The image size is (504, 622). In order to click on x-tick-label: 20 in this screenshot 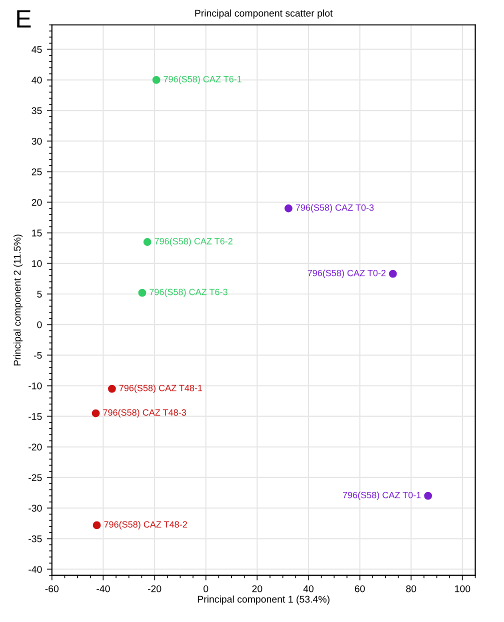, I will do `click(257, 588)`.